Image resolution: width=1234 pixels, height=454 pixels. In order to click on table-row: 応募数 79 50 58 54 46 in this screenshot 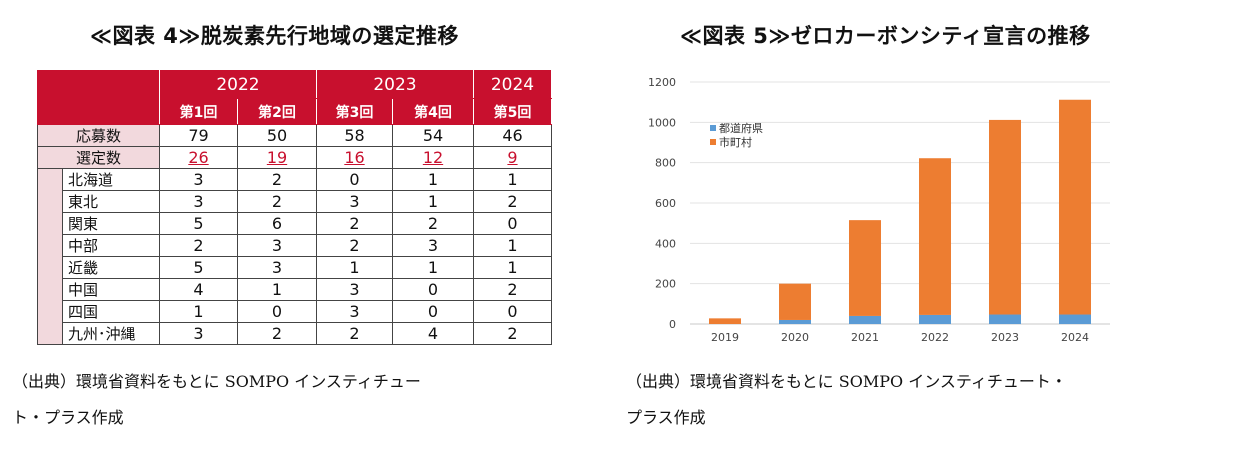, I will do `click(294, 135)`.